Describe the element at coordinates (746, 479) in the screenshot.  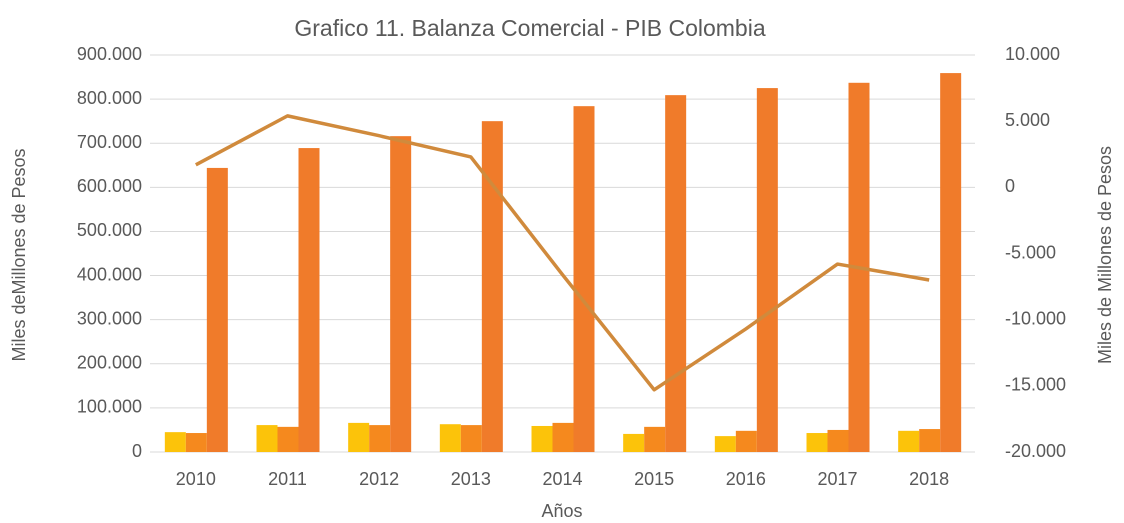
I see `x-tick-label: 2016` at that location.